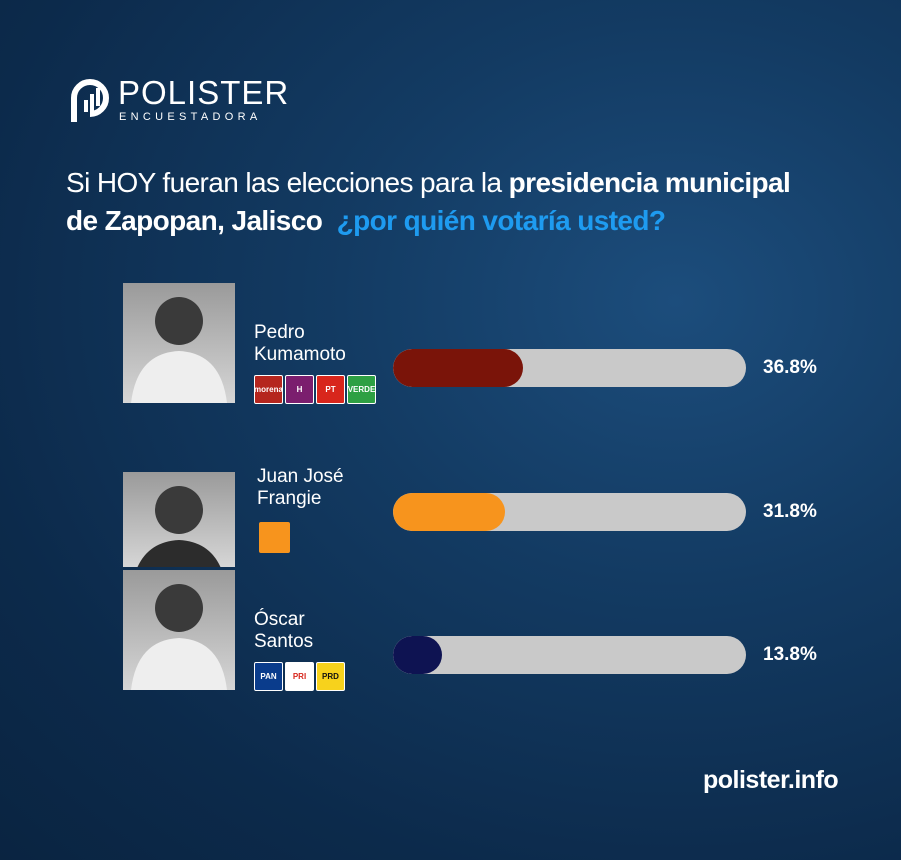 The image size is (901, 860). I want to click on title-part: presidencia municipal, so click(649, 182).